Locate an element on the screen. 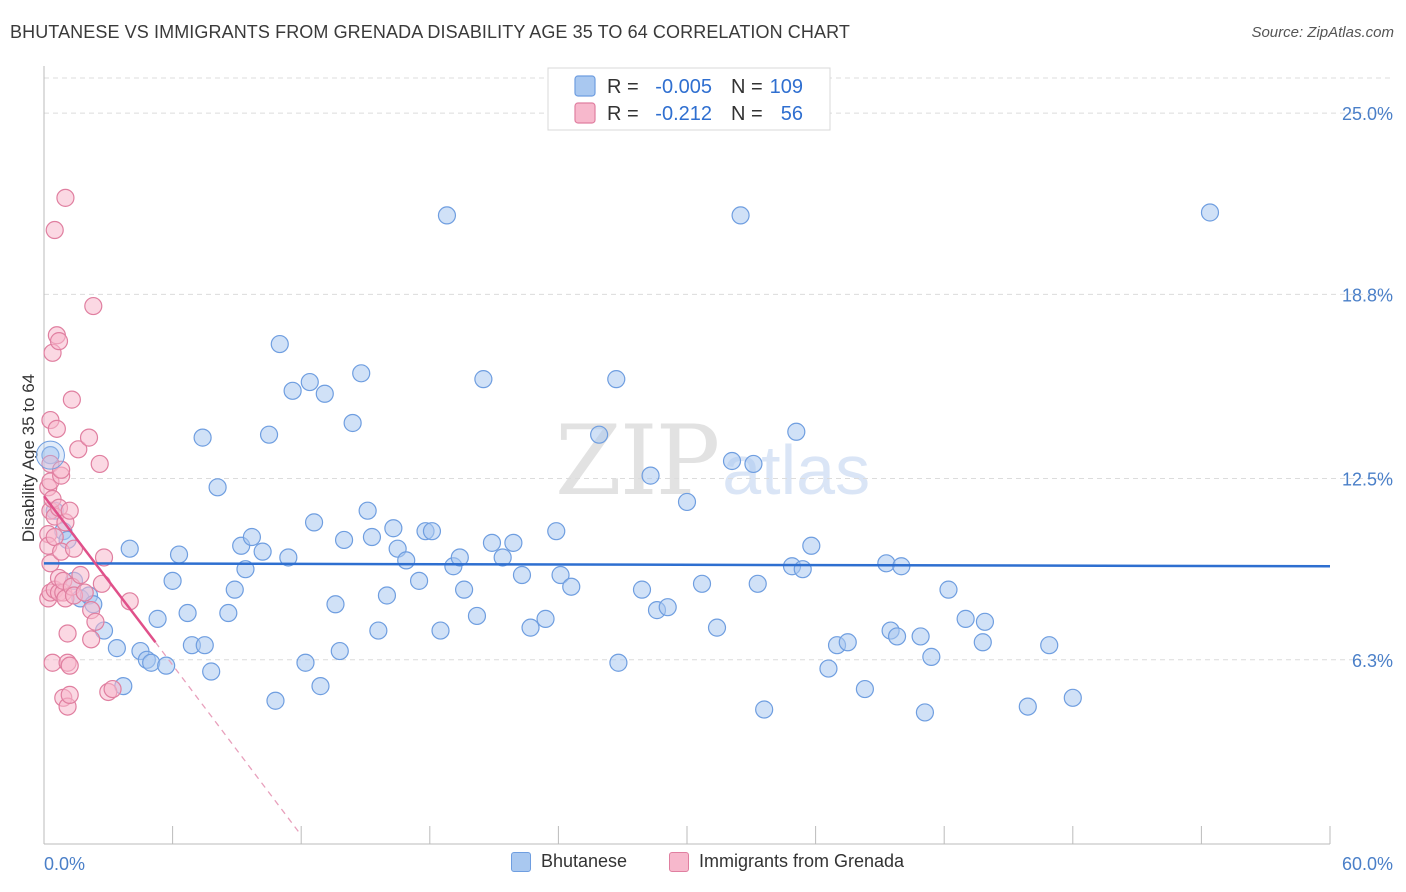  x-tick-label-max: 60.0% is located at coordinates (1367, 864).